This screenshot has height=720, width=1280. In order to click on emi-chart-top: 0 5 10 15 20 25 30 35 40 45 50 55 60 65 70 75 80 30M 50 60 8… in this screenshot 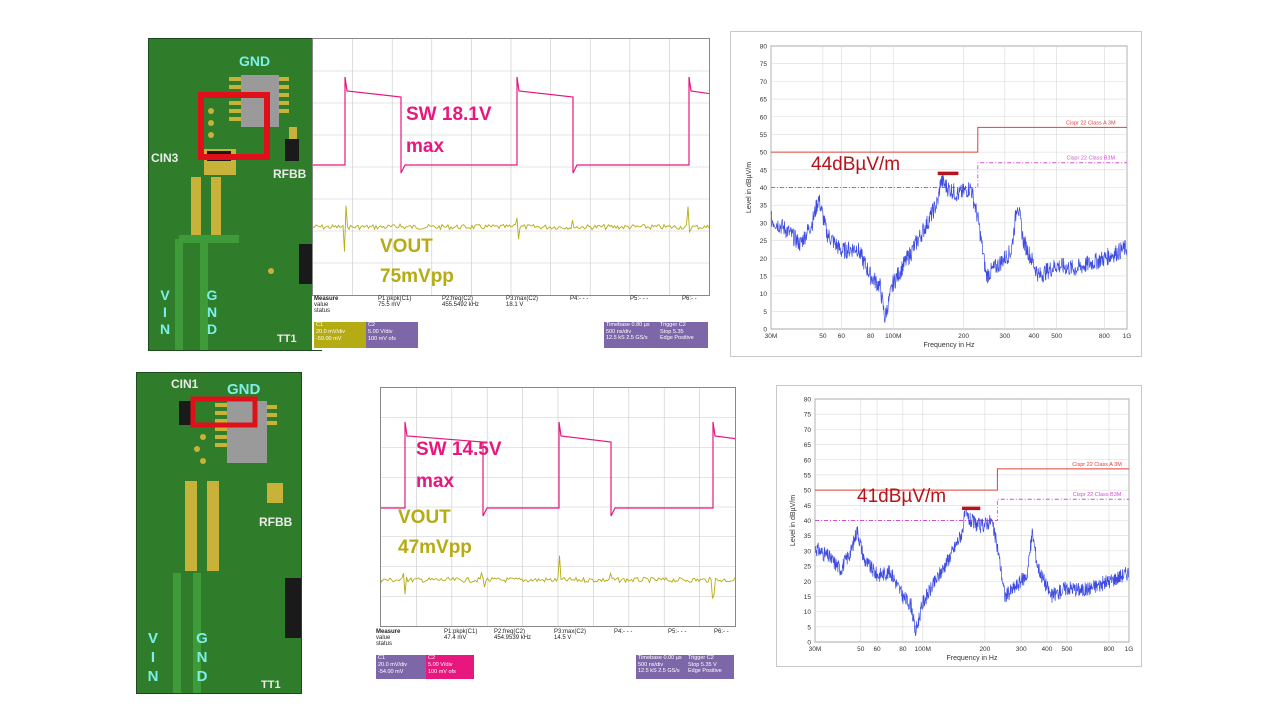, I will do `click(936, 194)`.